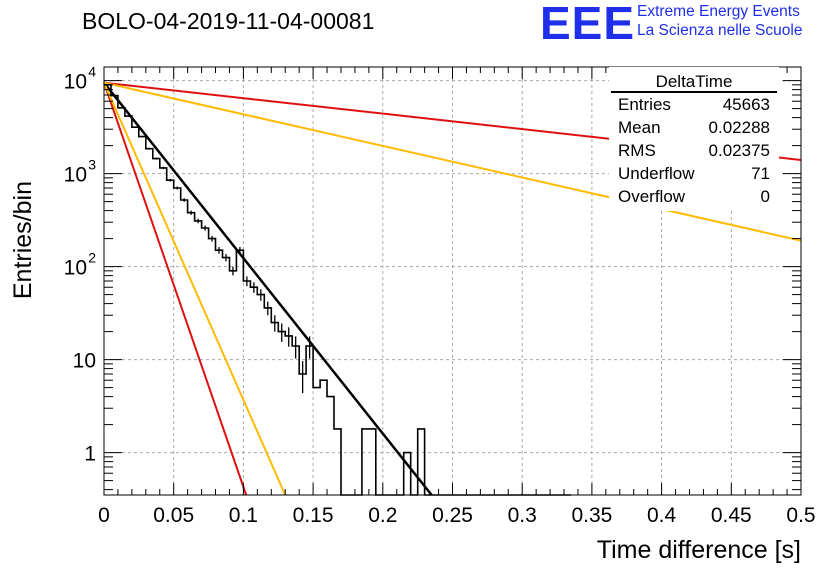 The width and height of the screenshot is (836, 572). Describe the element at coordinates (739, 127) in the screenshot. I see `stats-value-mean: 0.02288` at that location.